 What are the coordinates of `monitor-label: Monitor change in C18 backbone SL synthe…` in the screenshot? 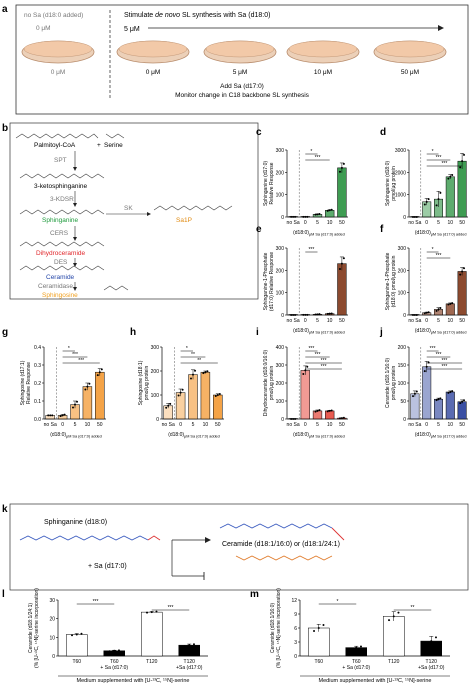 It's located at (242, 95).